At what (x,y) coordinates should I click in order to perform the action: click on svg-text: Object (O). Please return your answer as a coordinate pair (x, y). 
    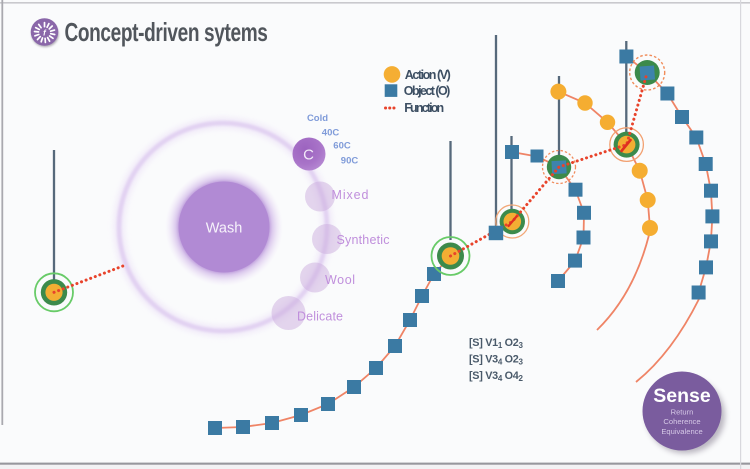
    Looking at the image, I should click on (427, 91).